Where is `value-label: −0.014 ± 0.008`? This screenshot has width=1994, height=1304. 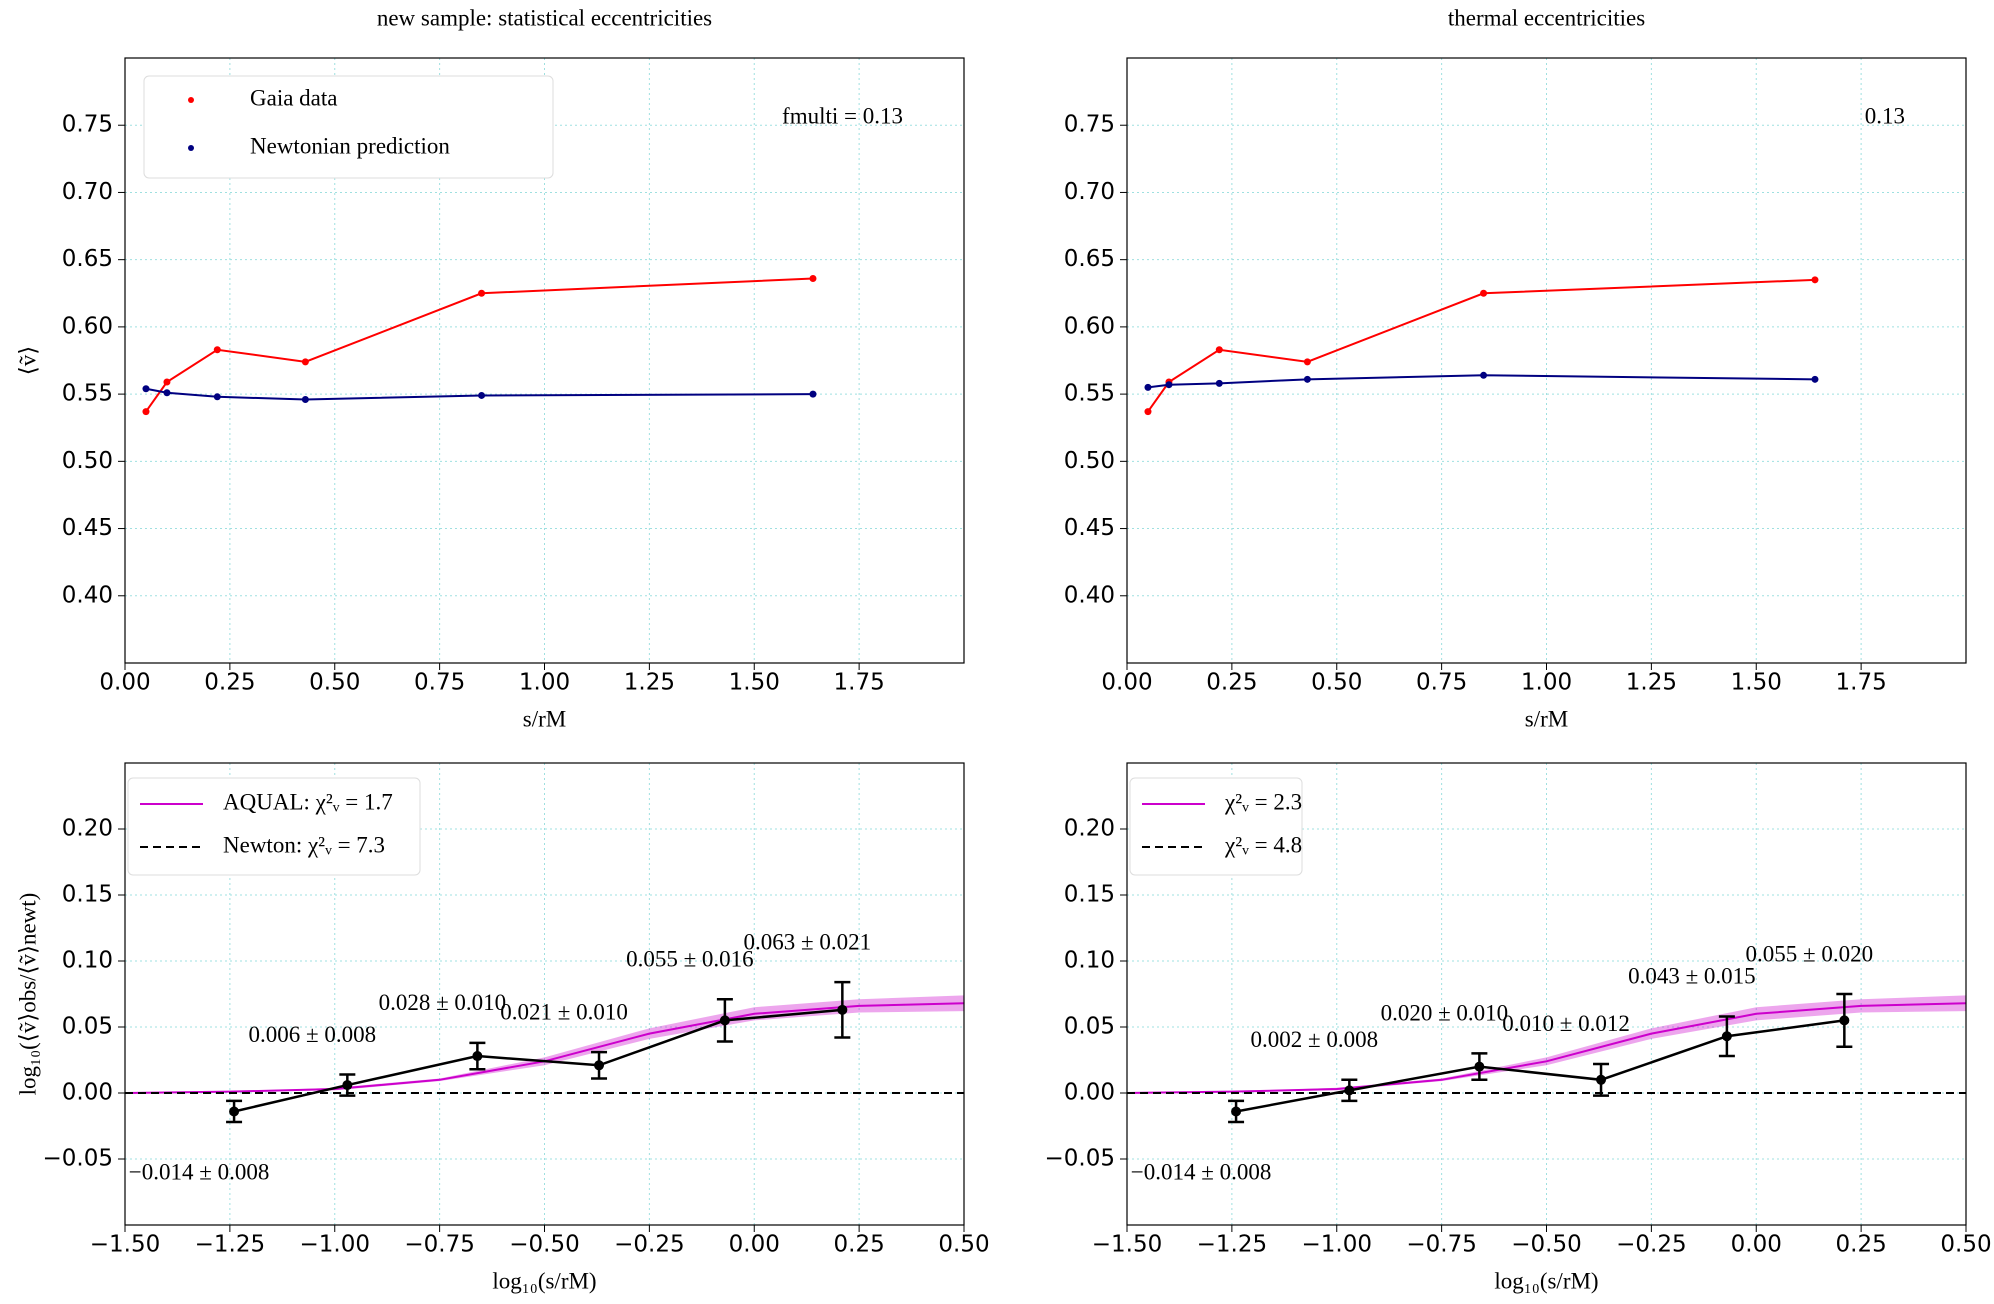
value-label: −0.014 ± 0.008 is located at coordinates (1201, 1171).